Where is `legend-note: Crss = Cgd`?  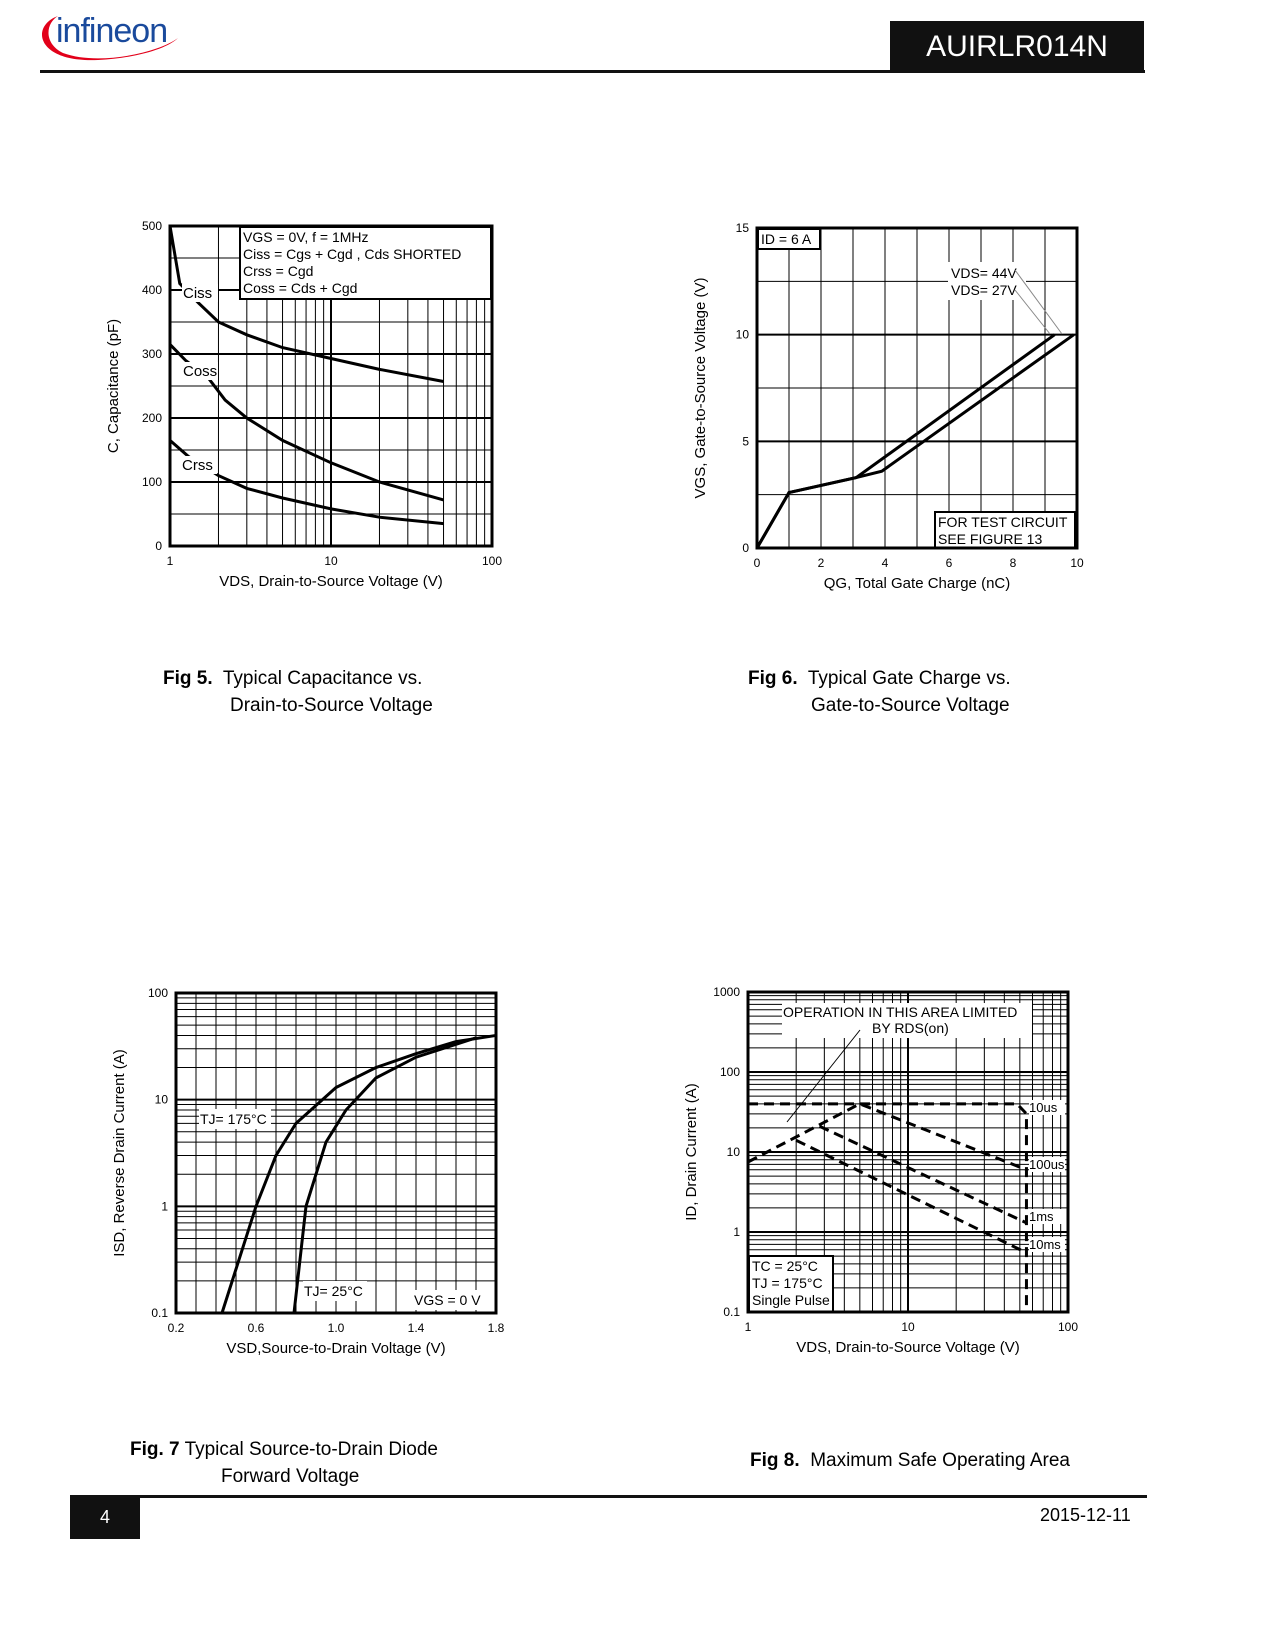
legend-note: Crss = Cgd is located at coordinates (278, 271).